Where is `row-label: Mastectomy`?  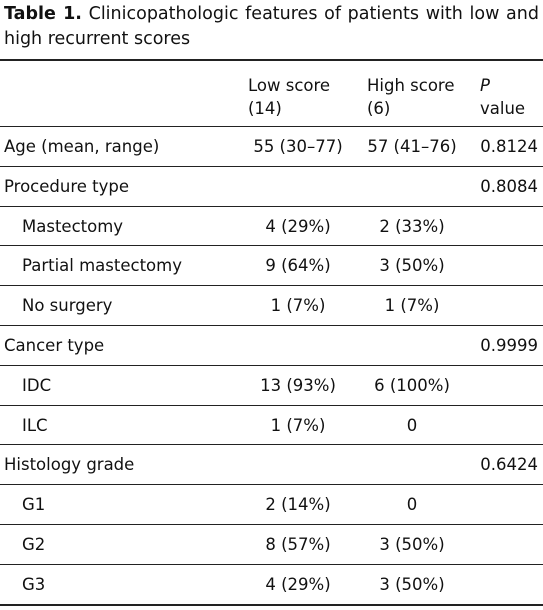 row-label: Mastectomy is located at coordinates (73, 226).